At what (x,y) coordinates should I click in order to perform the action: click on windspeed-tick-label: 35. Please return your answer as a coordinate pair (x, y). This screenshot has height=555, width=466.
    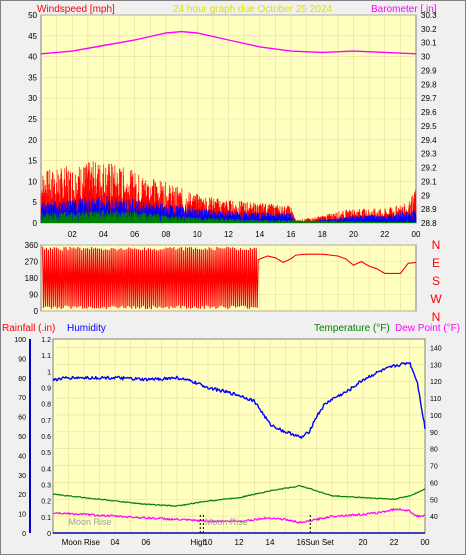
    Looking at the image, I should click on (32, 77).